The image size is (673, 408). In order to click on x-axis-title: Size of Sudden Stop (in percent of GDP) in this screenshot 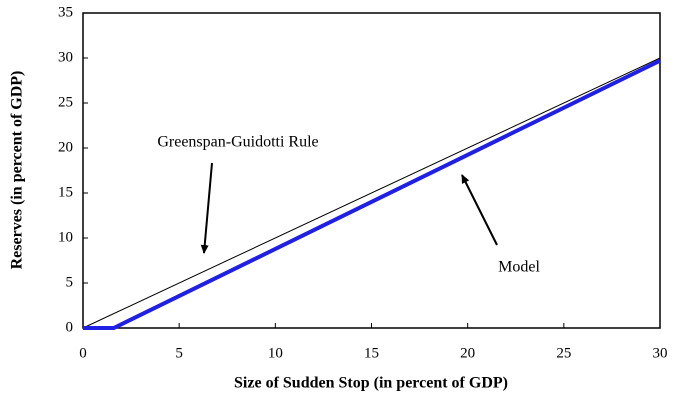, I will do `click(371, 383)`.